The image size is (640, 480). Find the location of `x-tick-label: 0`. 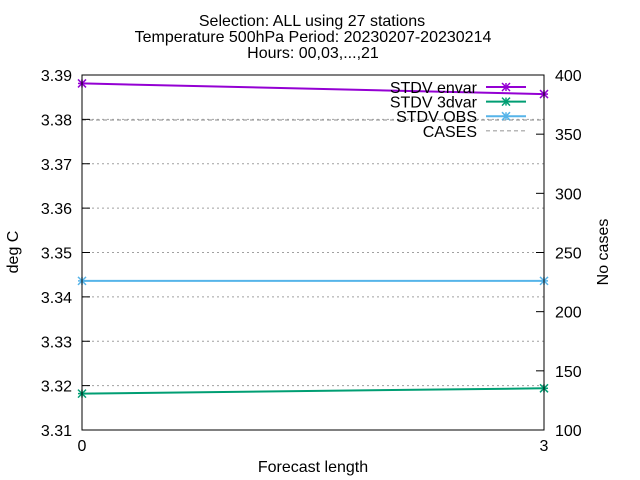

x-tick-label: 0 is located at coordinates (82, 446).